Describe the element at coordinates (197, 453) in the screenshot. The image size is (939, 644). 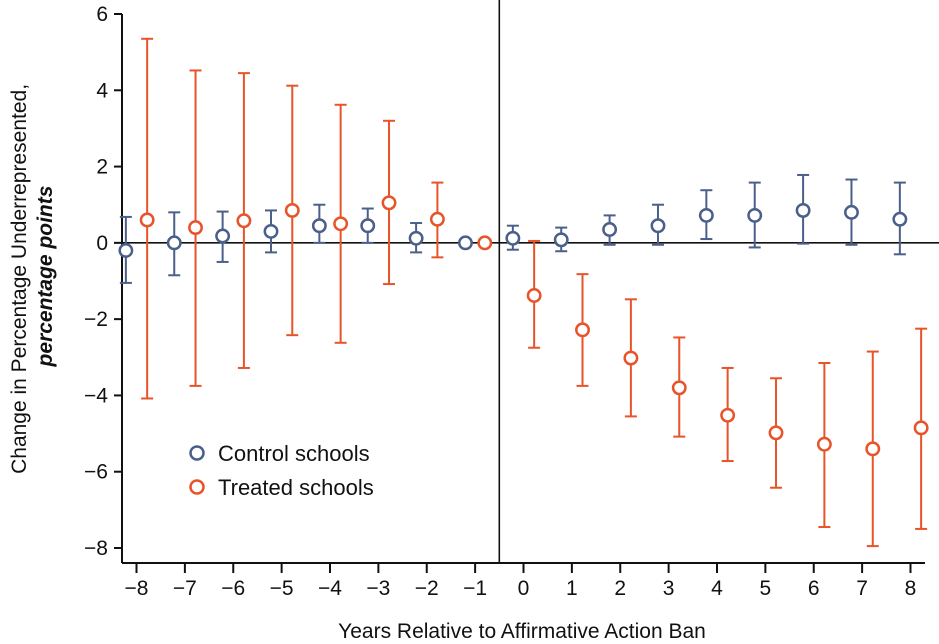
I see `legend-marker-control` at that location.